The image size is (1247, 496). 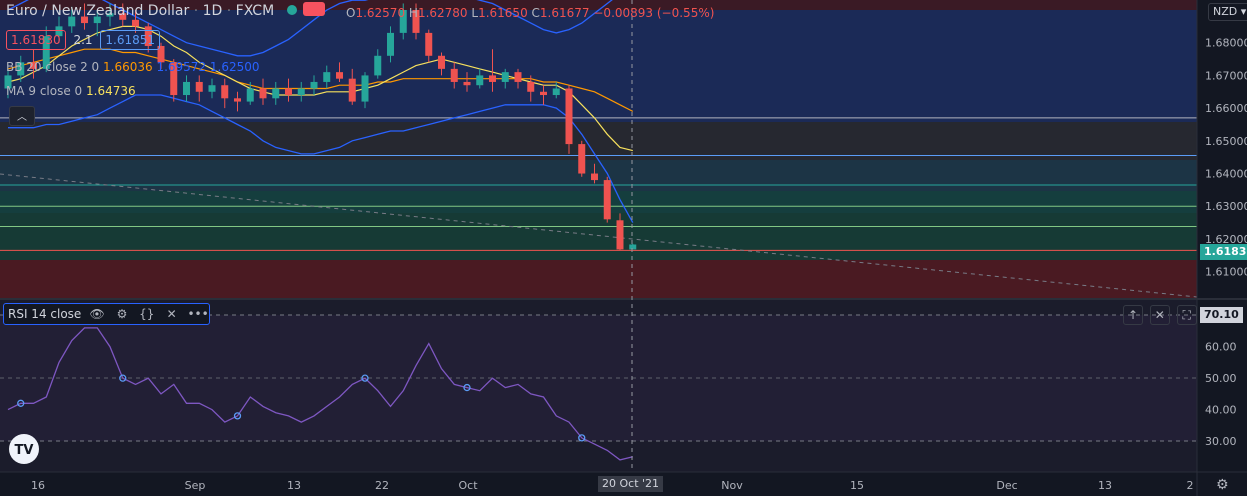 I want to click on time-axis: 16 Sep 13 22 Oct Nov 15 Dec 13 2, so click(x=612, y=485).